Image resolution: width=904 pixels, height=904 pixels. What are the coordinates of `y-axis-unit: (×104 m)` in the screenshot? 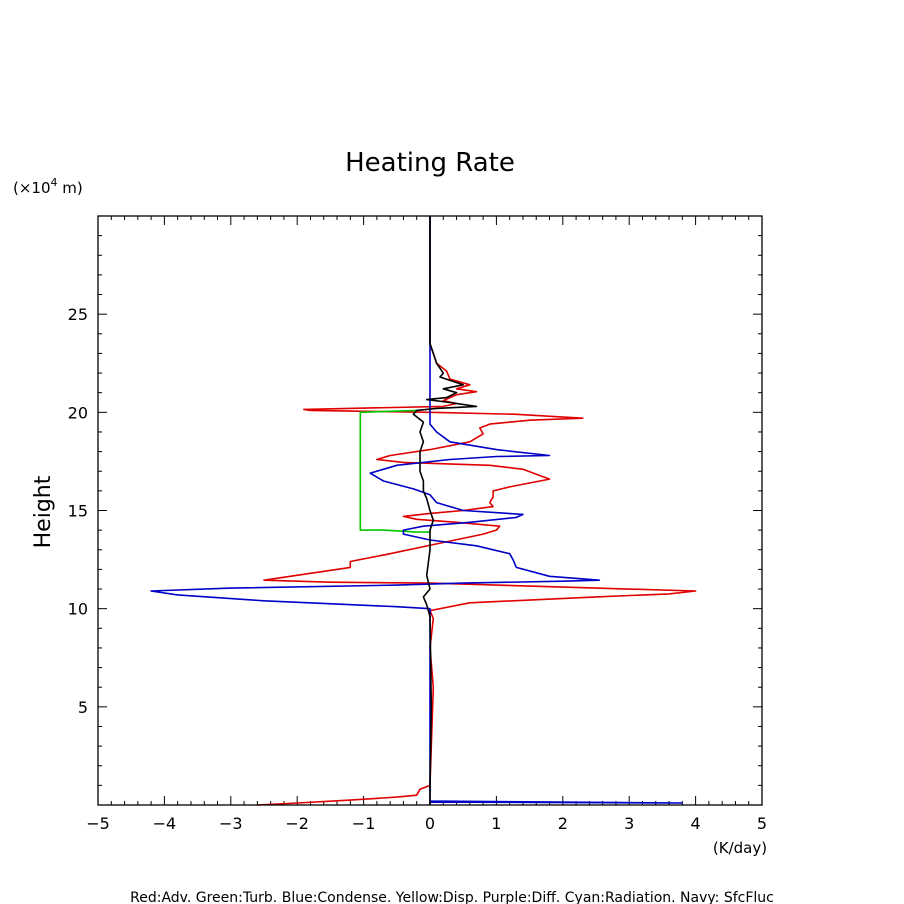 It's located at (48, 186).